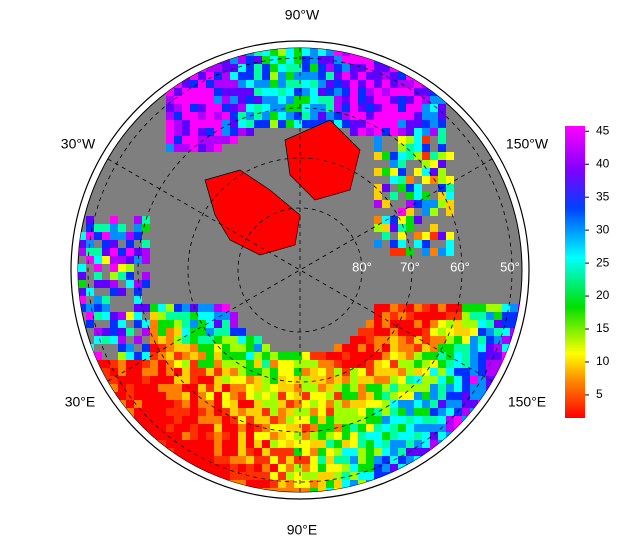 The height and width of the screenshot is (557, 625). I want to click on longitude-label: 30°W, so click(78, 144).